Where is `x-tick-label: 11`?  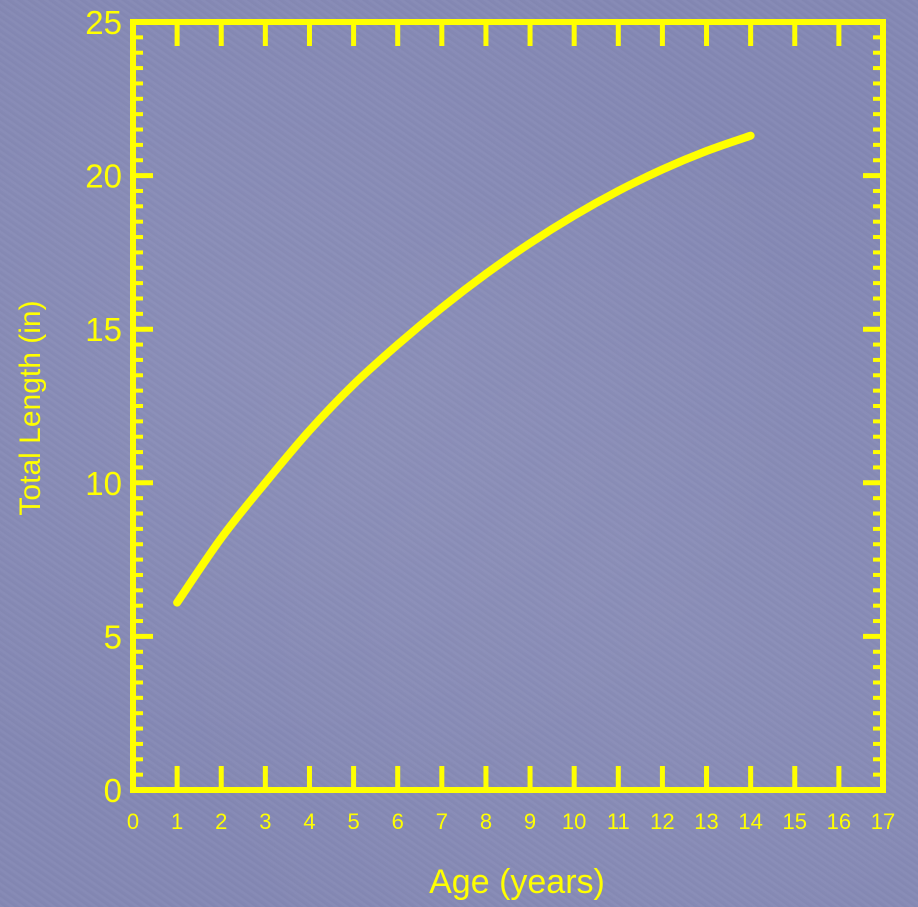
x-tick-label: 11 is located at coordinates (618, 821).